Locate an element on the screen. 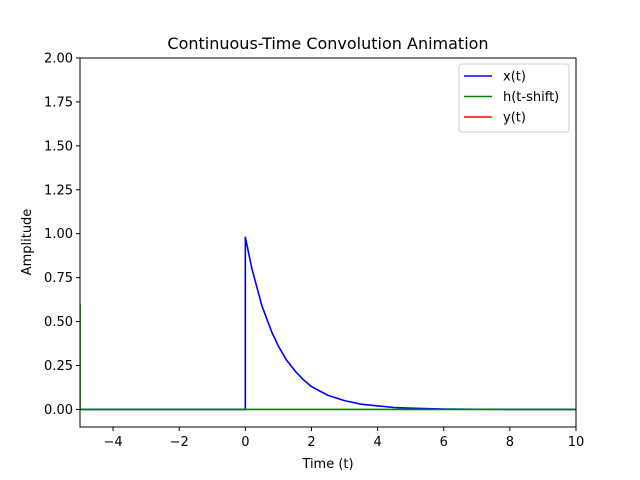 The width and height of the screenshot is (640, 480). legend-label: x(t) is located at coordinates (514, 77).